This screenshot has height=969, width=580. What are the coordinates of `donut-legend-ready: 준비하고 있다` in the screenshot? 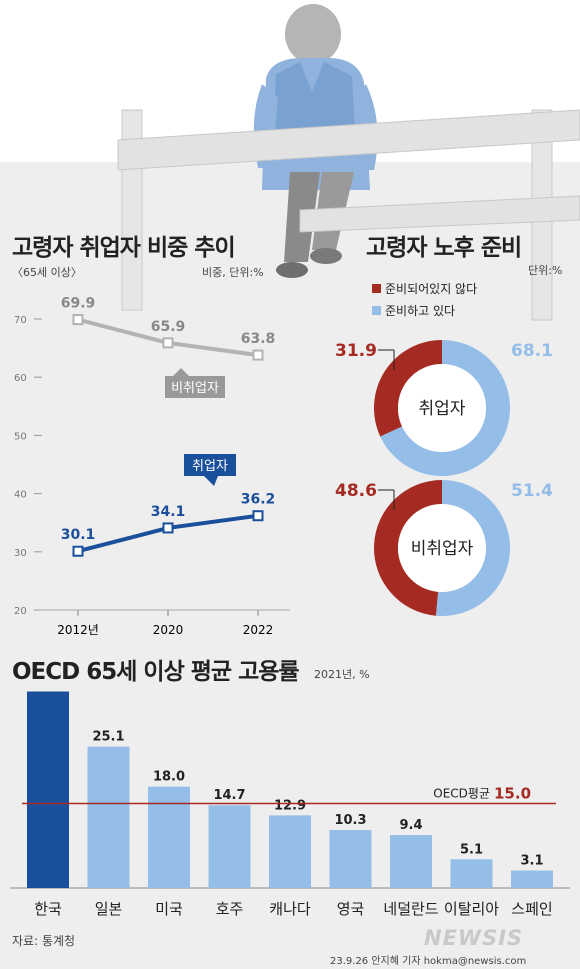 It's located at (413, 310).